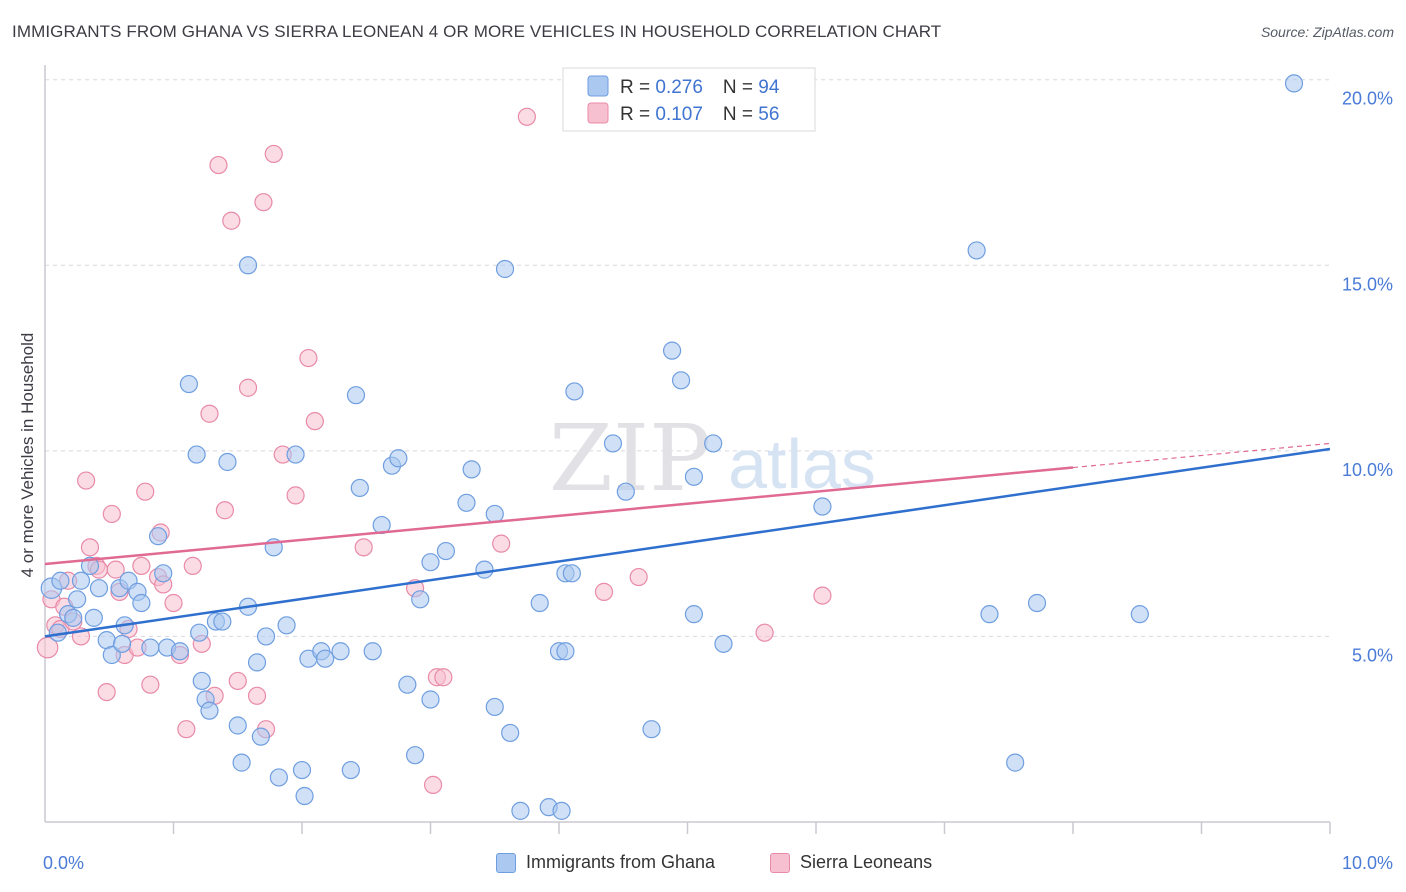 This screenshot has width=1406, height=892. I want to click on x-tick-label: 10.0%, so click(1367, 863).